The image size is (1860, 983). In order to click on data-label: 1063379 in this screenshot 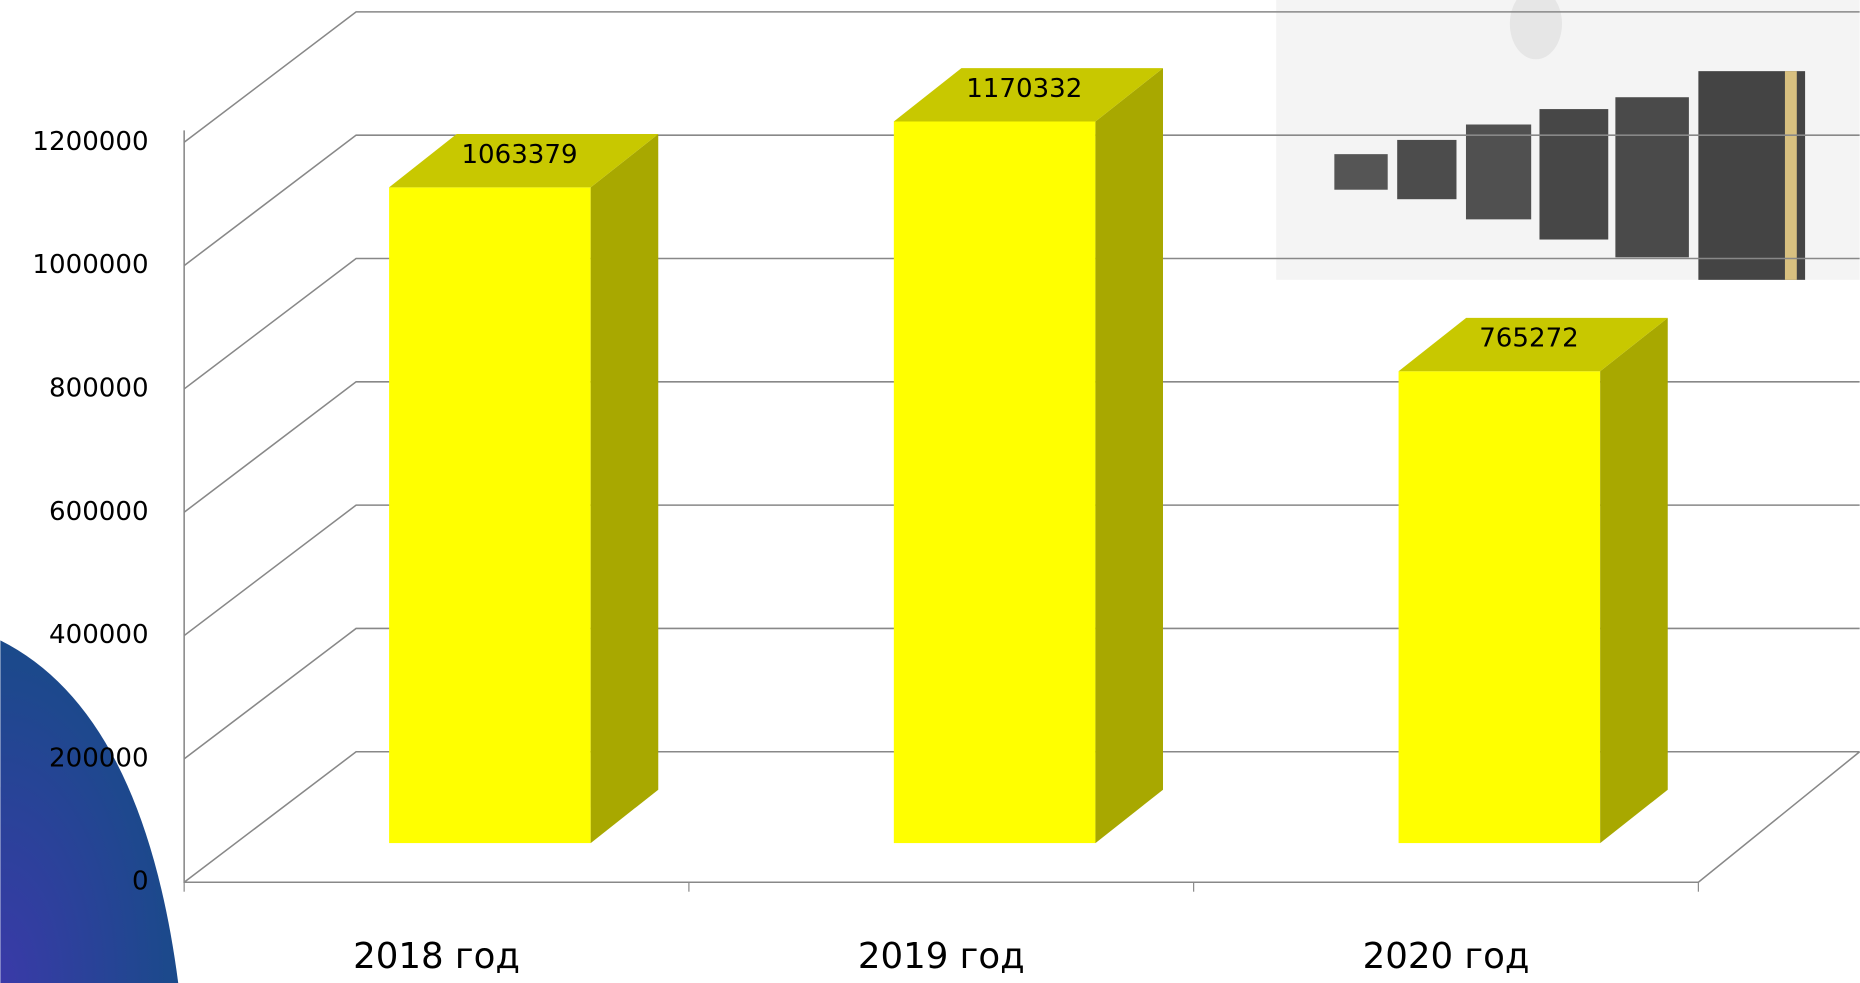, I will do `click(519, 155)`.